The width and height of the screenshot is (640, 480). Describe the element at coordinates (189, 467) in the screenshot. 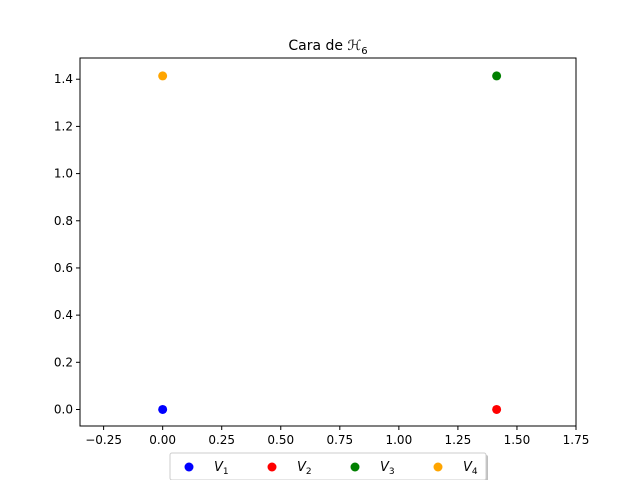

I see `legend-marker-v1` at that location.